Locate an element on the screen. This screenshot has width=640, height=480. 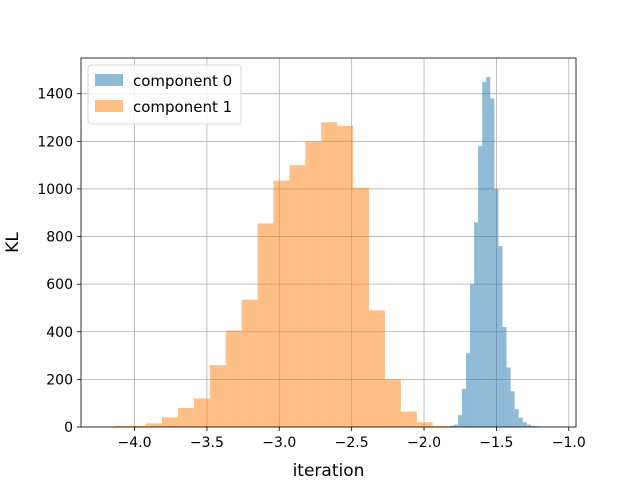
x-tick-label: −3.0 is located at coordinates (279, 443).